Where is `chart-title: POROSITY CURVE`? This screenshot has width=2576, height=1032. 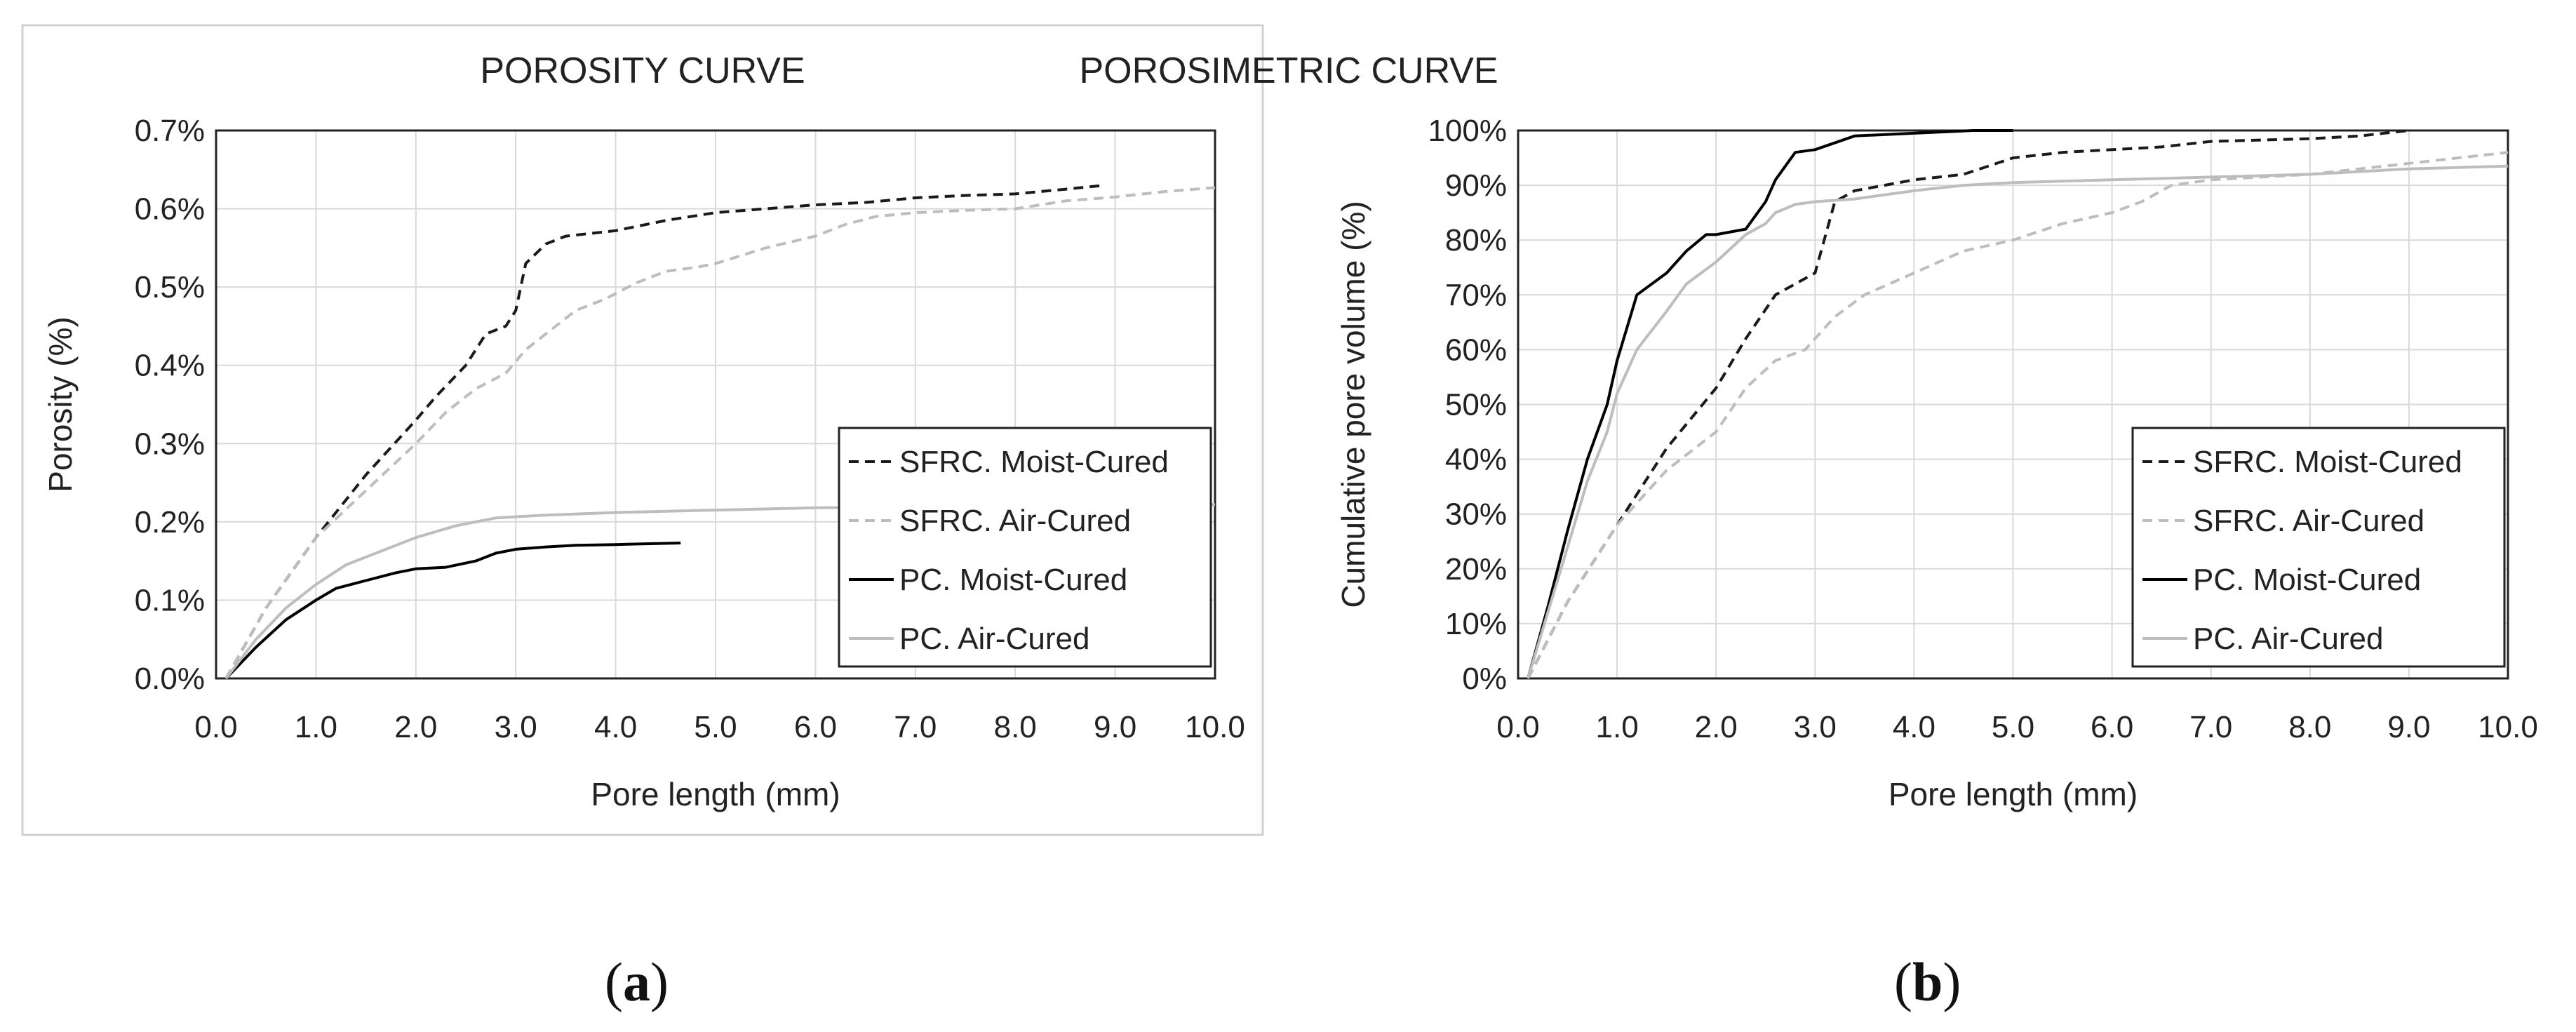
chart-title: POROSITY CURVE is located at coordinates (642, 71).